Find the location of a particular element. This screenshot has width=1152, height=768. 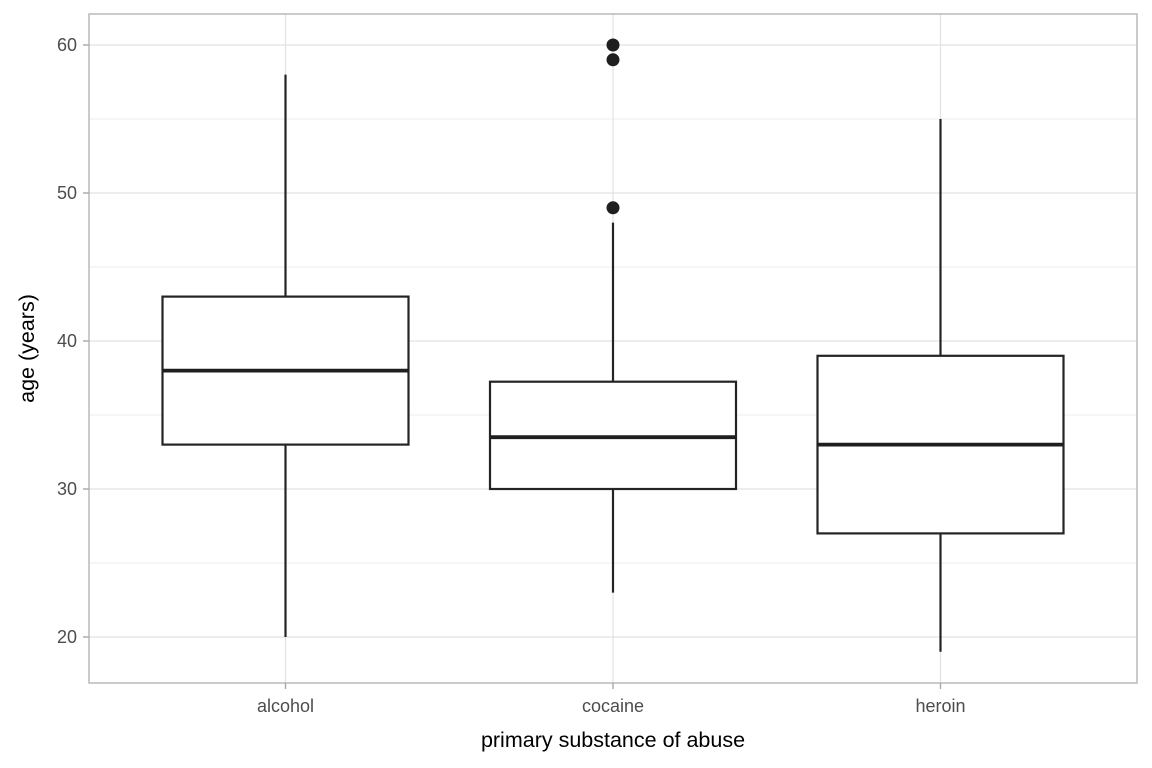

y-tick-label: 30 is located at coordinates (67, 489).